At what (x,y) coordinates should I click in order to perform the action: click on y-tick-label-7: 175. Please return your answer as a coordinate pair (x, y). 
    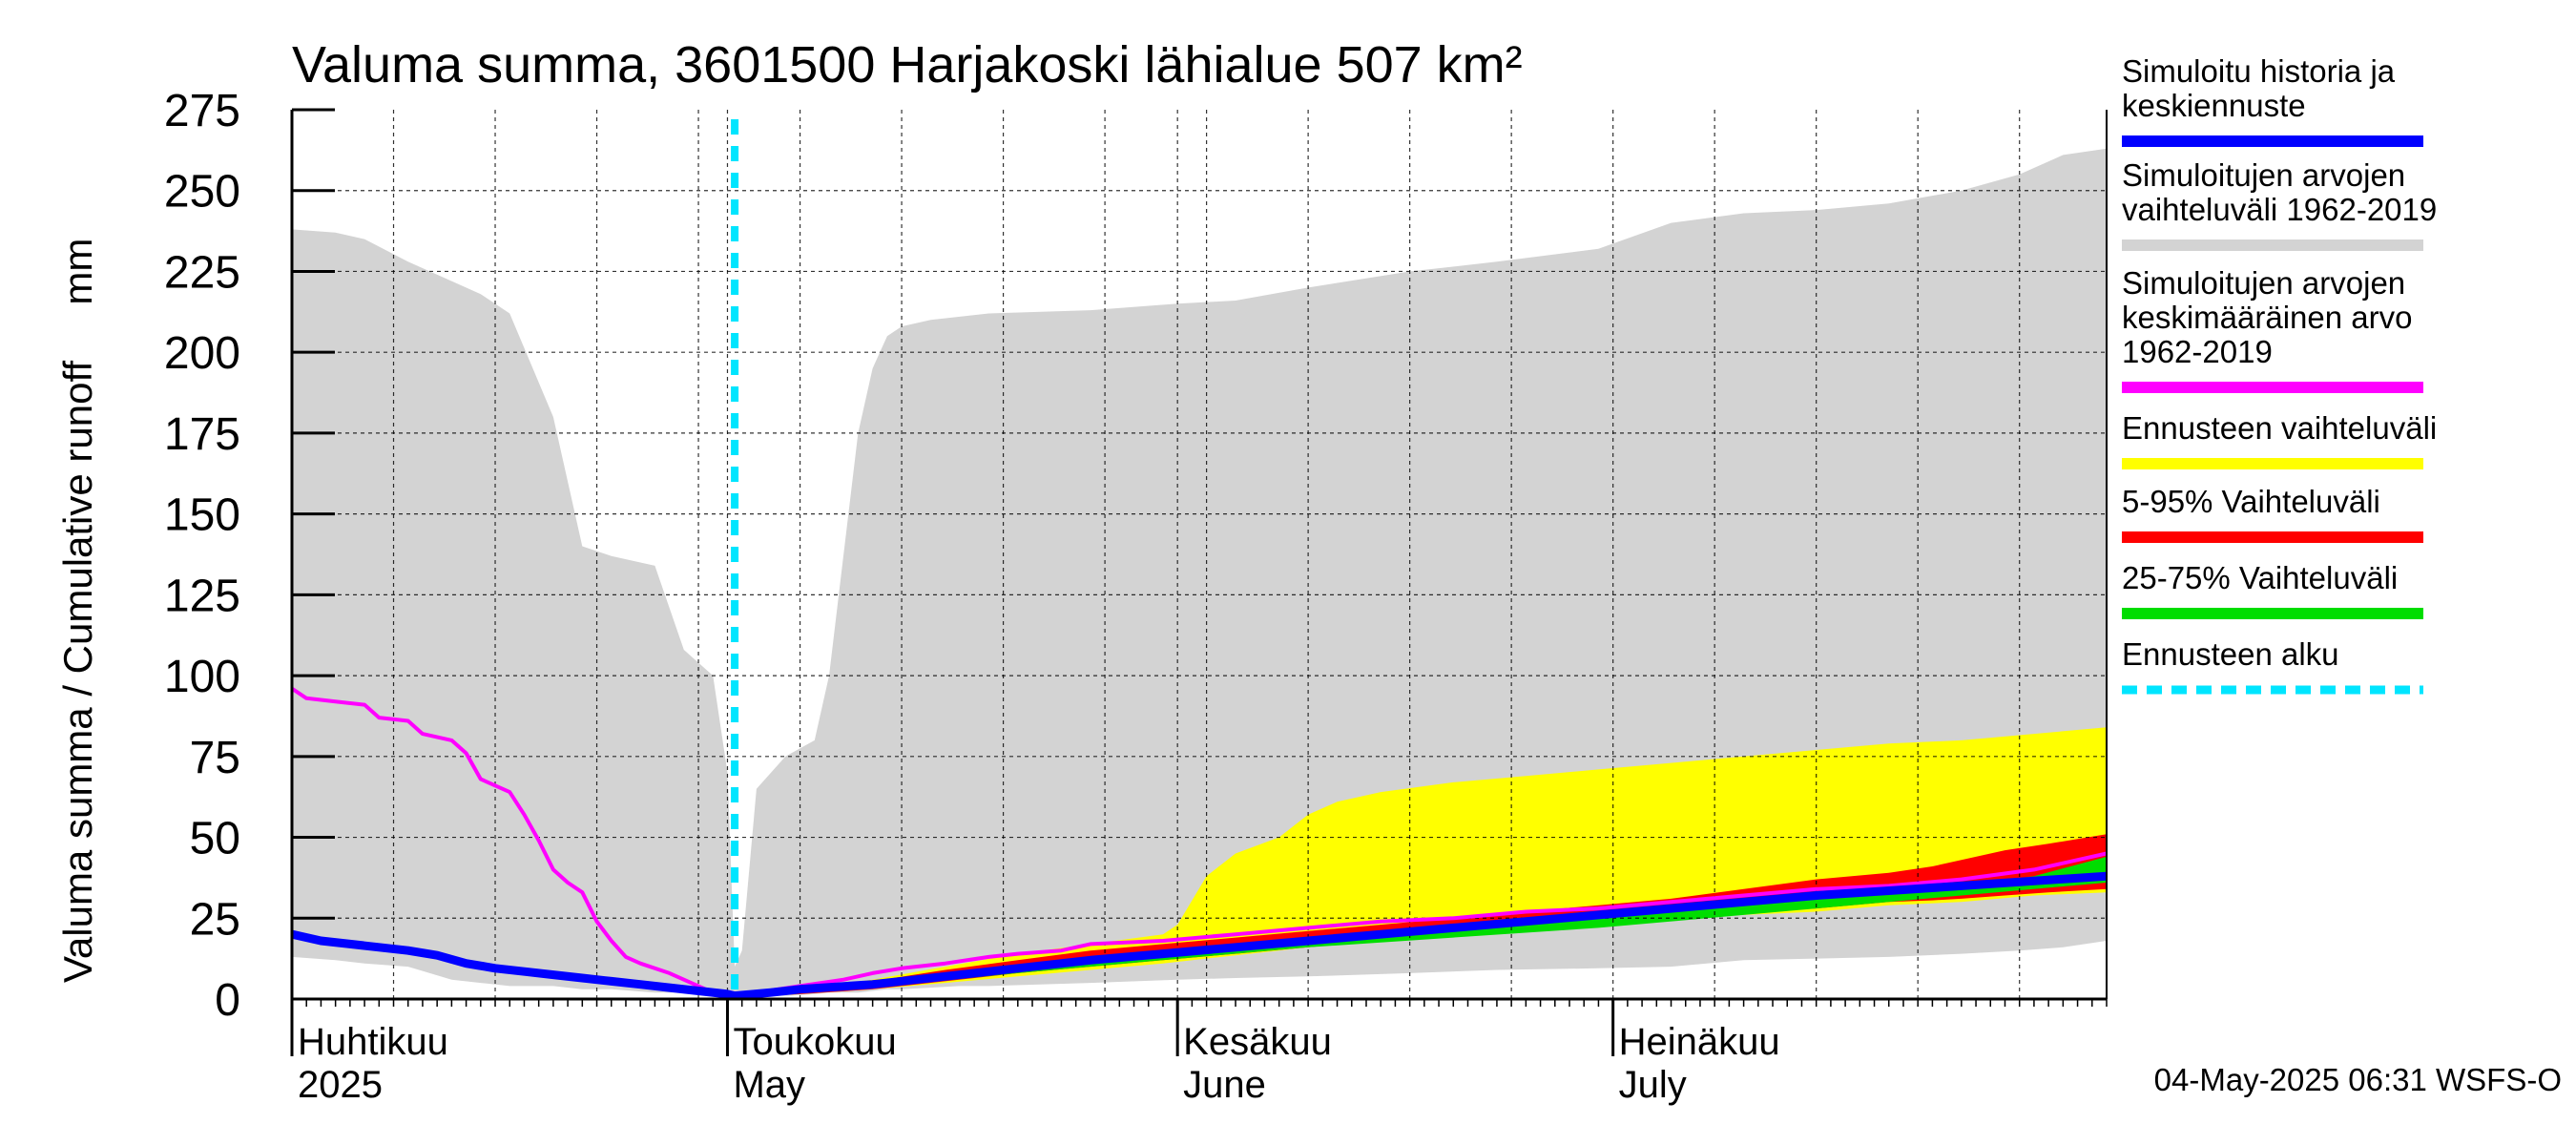
    Looking at the image, I should click on (202, 434).